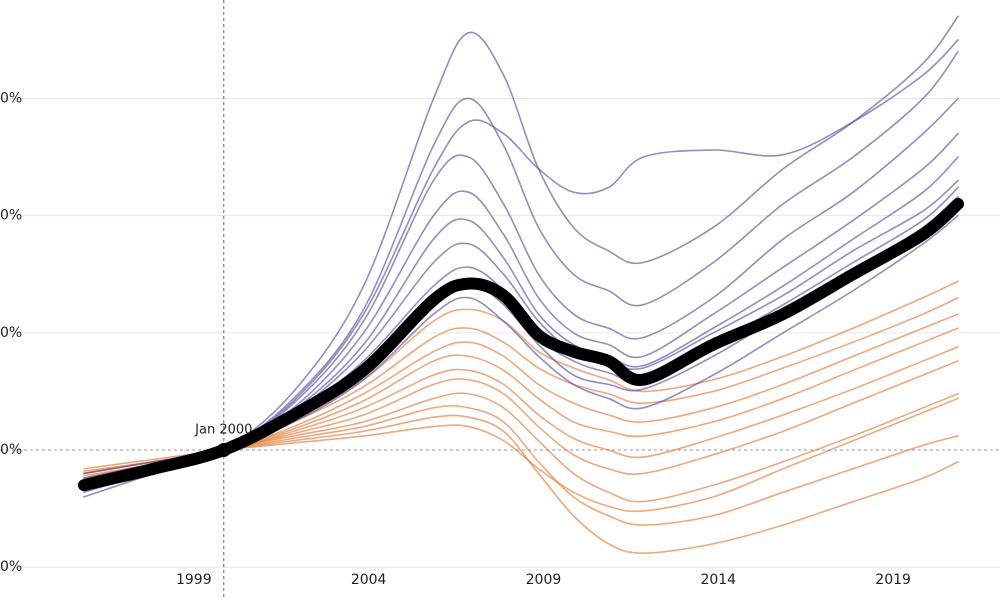 This screenshot has height=600, width=1000. I want to click on annotation-label: Jan 2000, so click(223, 430).